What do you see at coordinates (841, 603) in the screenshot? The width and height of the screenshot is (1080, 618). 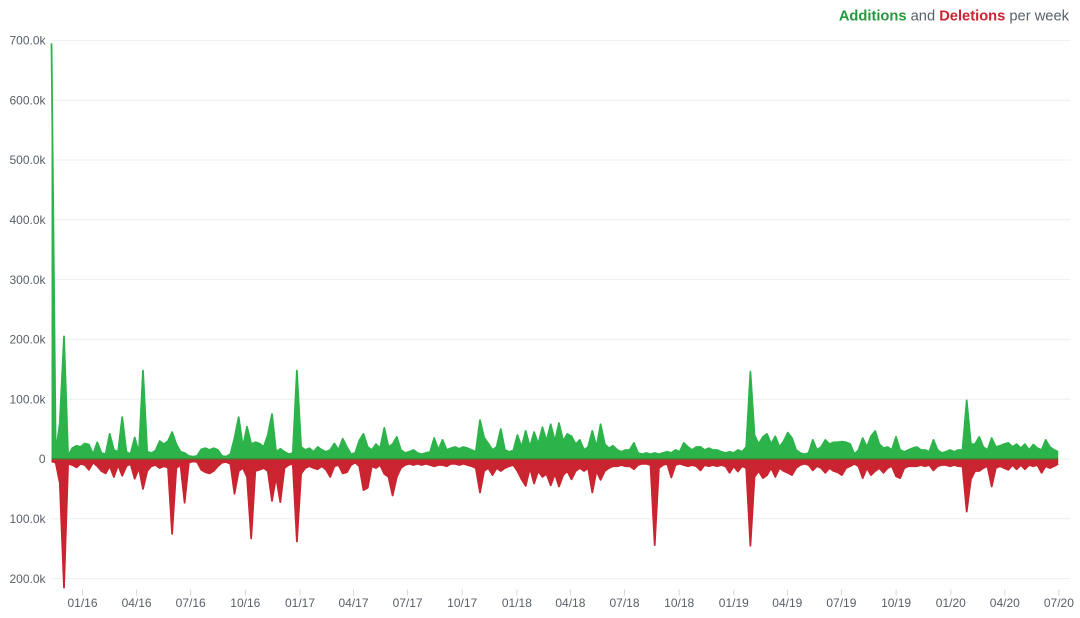 I see `svg-text: 07/19` at bounding box center [841, 603].